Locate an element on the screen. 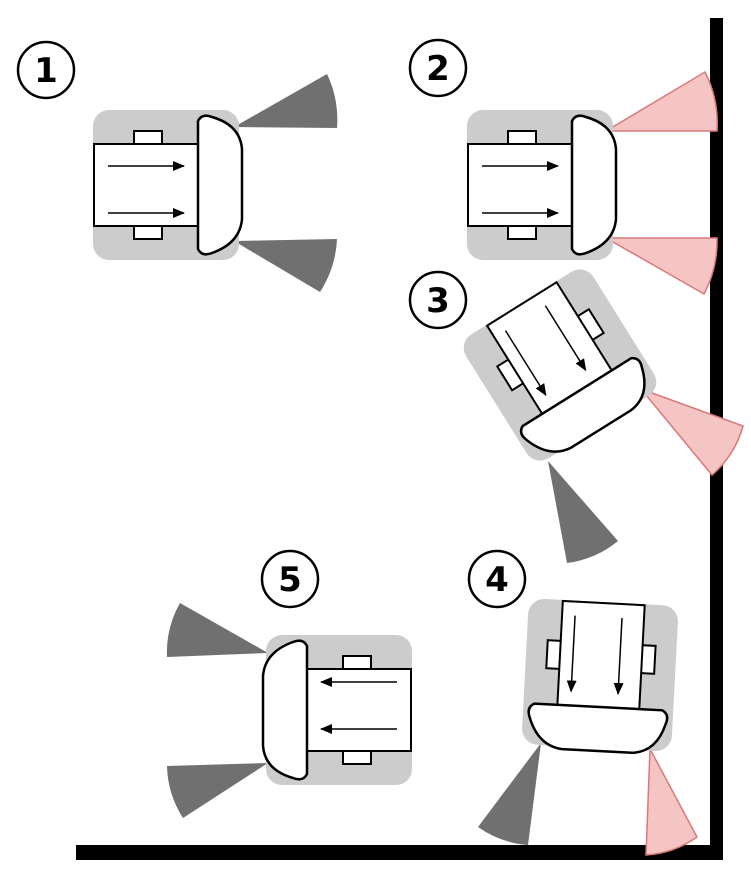  step-badge-5: 5 is located at coordinates (290, 579).